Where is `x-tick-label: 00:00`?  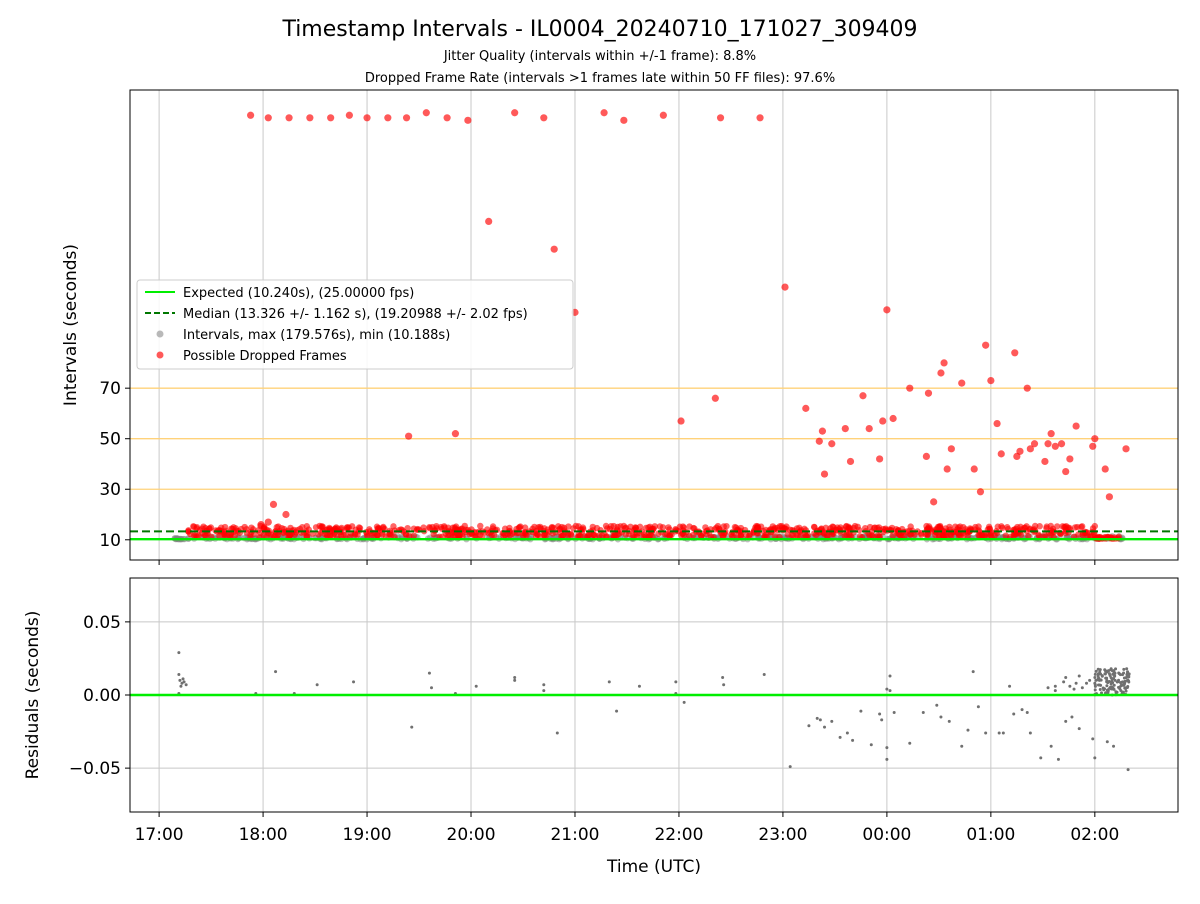 x-tick-label: 00:00 is located at coordinates (886, 835).